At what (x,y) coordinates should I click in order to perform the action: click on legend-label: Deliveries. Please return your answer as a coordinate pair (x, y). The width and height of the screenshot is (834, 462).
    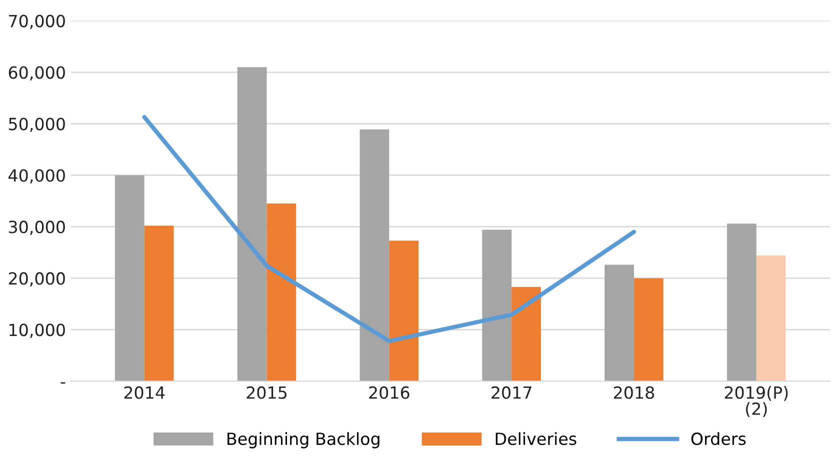
    Looking at the image, I should click on (536, 439).